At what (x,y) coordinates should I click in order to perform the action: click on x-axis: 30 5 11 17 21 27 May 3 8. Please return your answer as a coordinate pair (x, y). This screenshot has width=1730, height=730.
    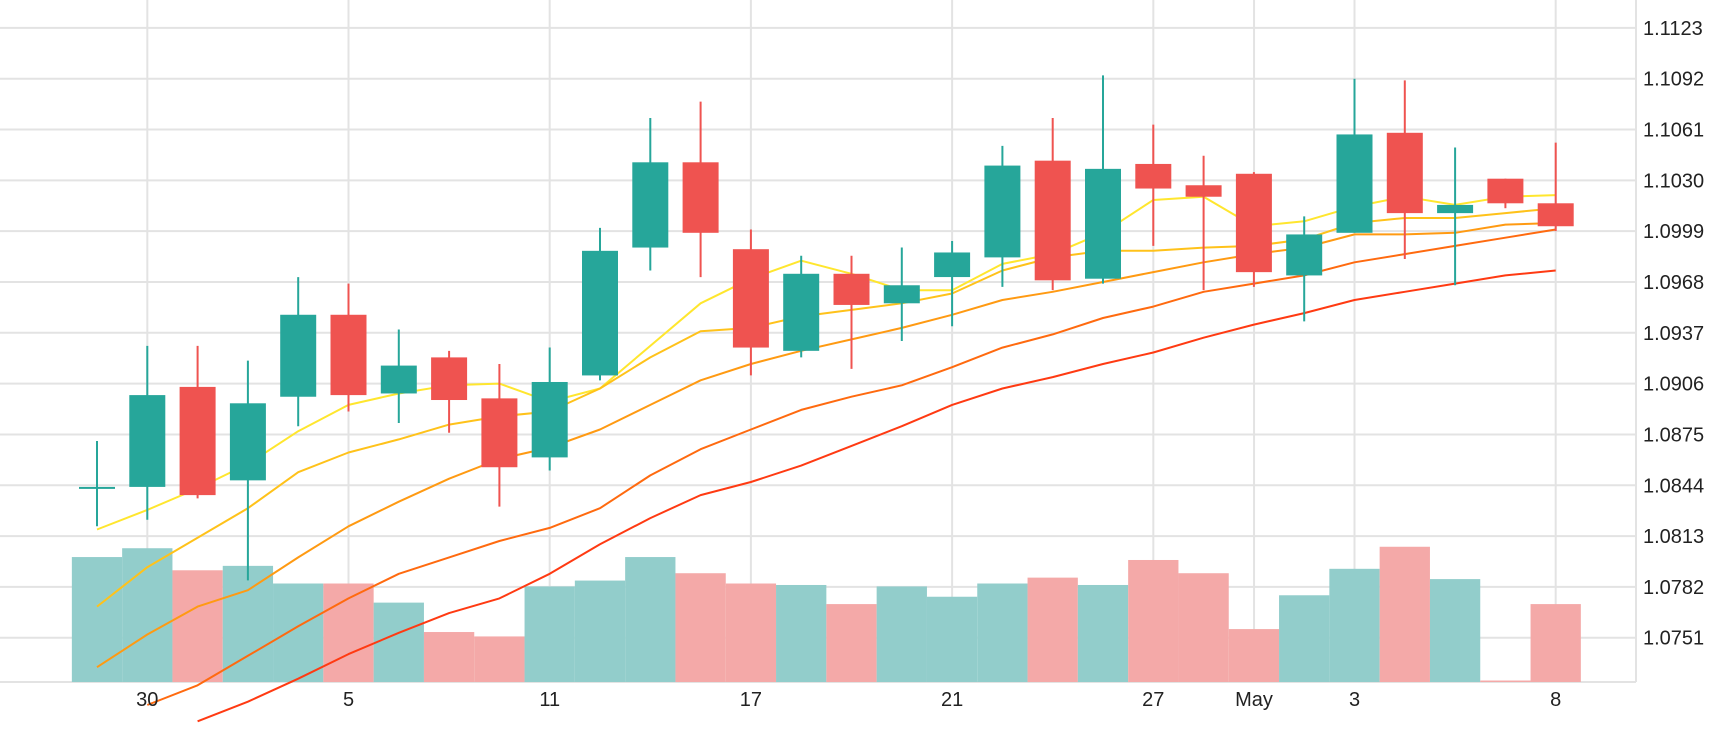
    Looking at the image, I should click on (848, 700).